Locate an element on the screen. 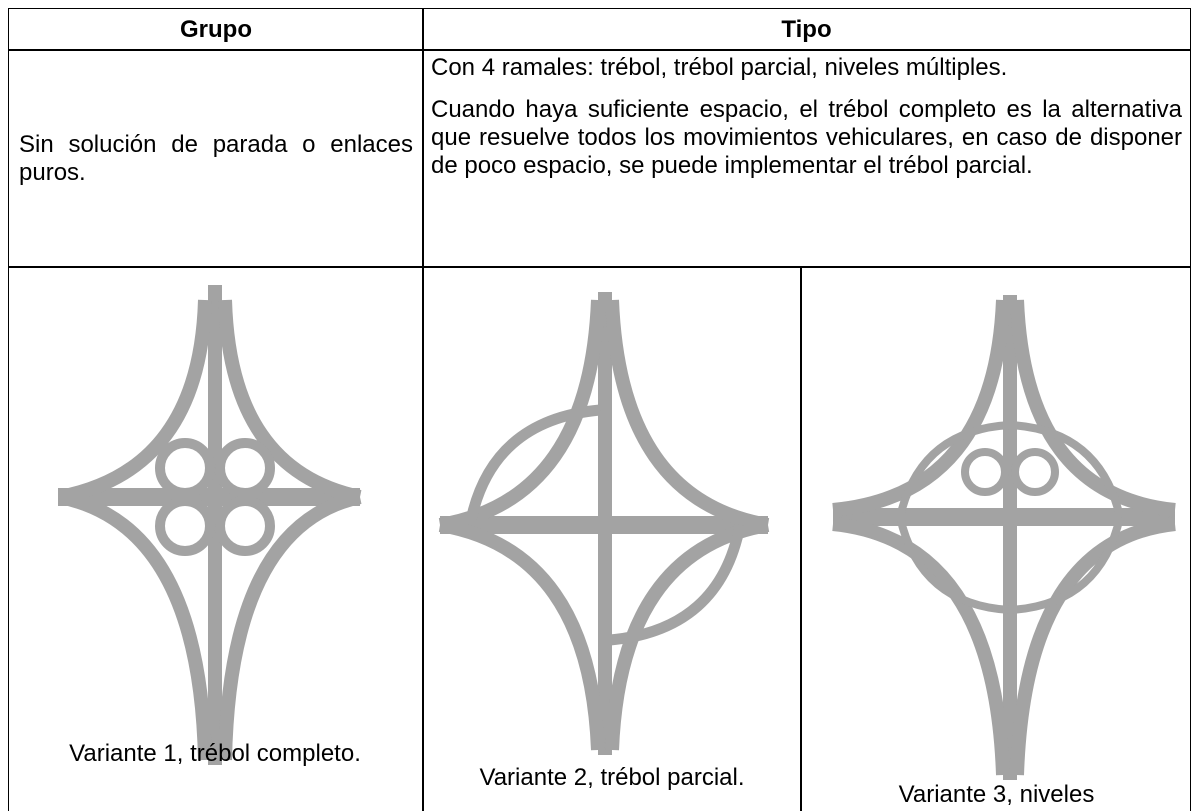  variant-caption: Variante 1, trébol completo. is located at coordinates (215, 753).